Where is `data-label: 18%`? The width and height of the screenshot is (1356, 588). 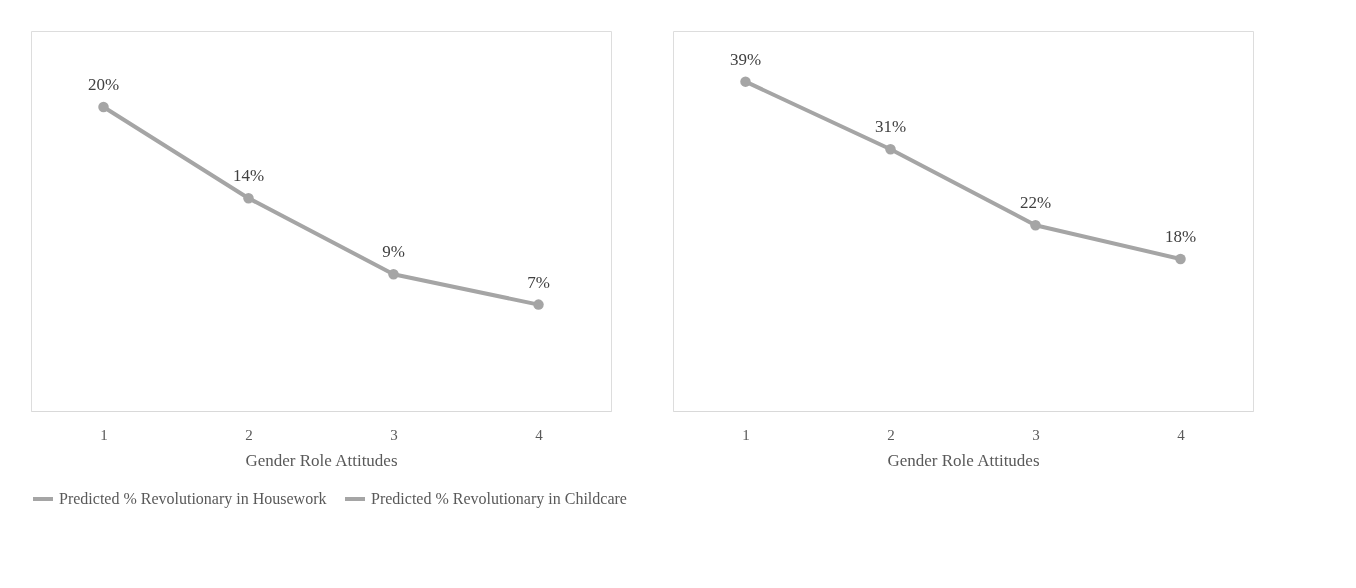
data-label: 18% is located at coordinates (1180, 236).